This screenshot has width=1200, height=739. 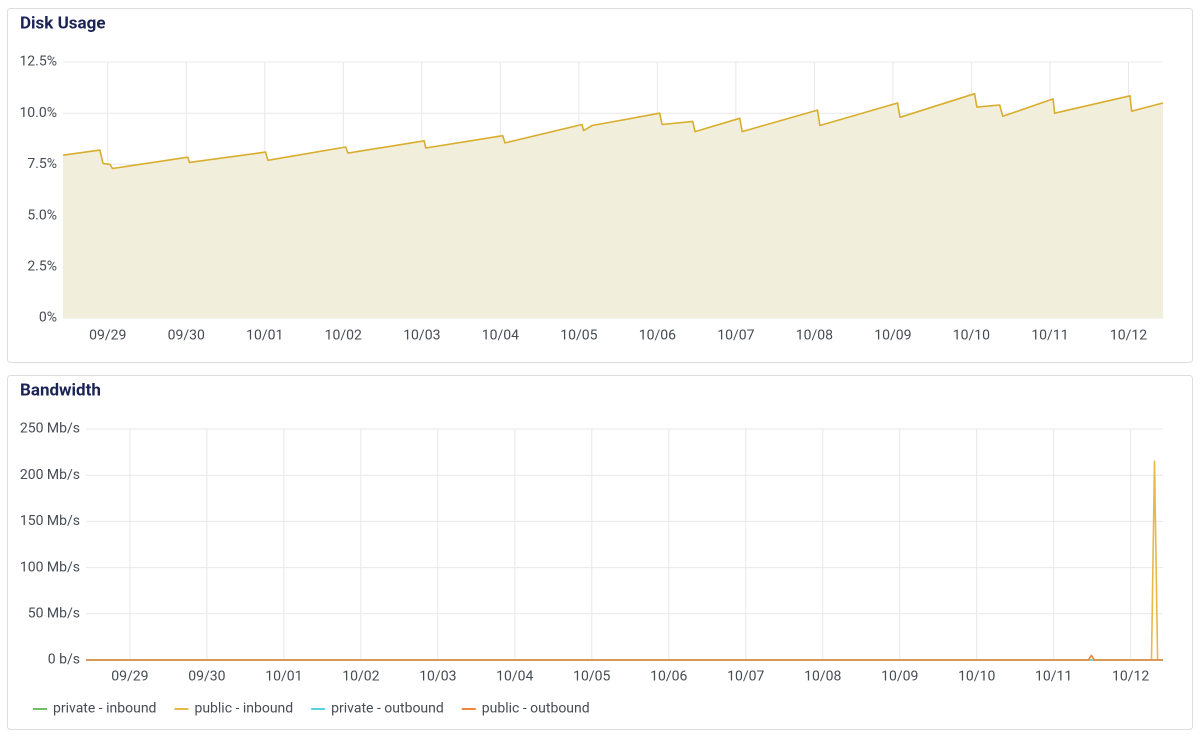 What do you see at coordinates (38, 113) in the screenshot?
I see `y-tick-label: 10.0%` at bounding box center [38, 113].